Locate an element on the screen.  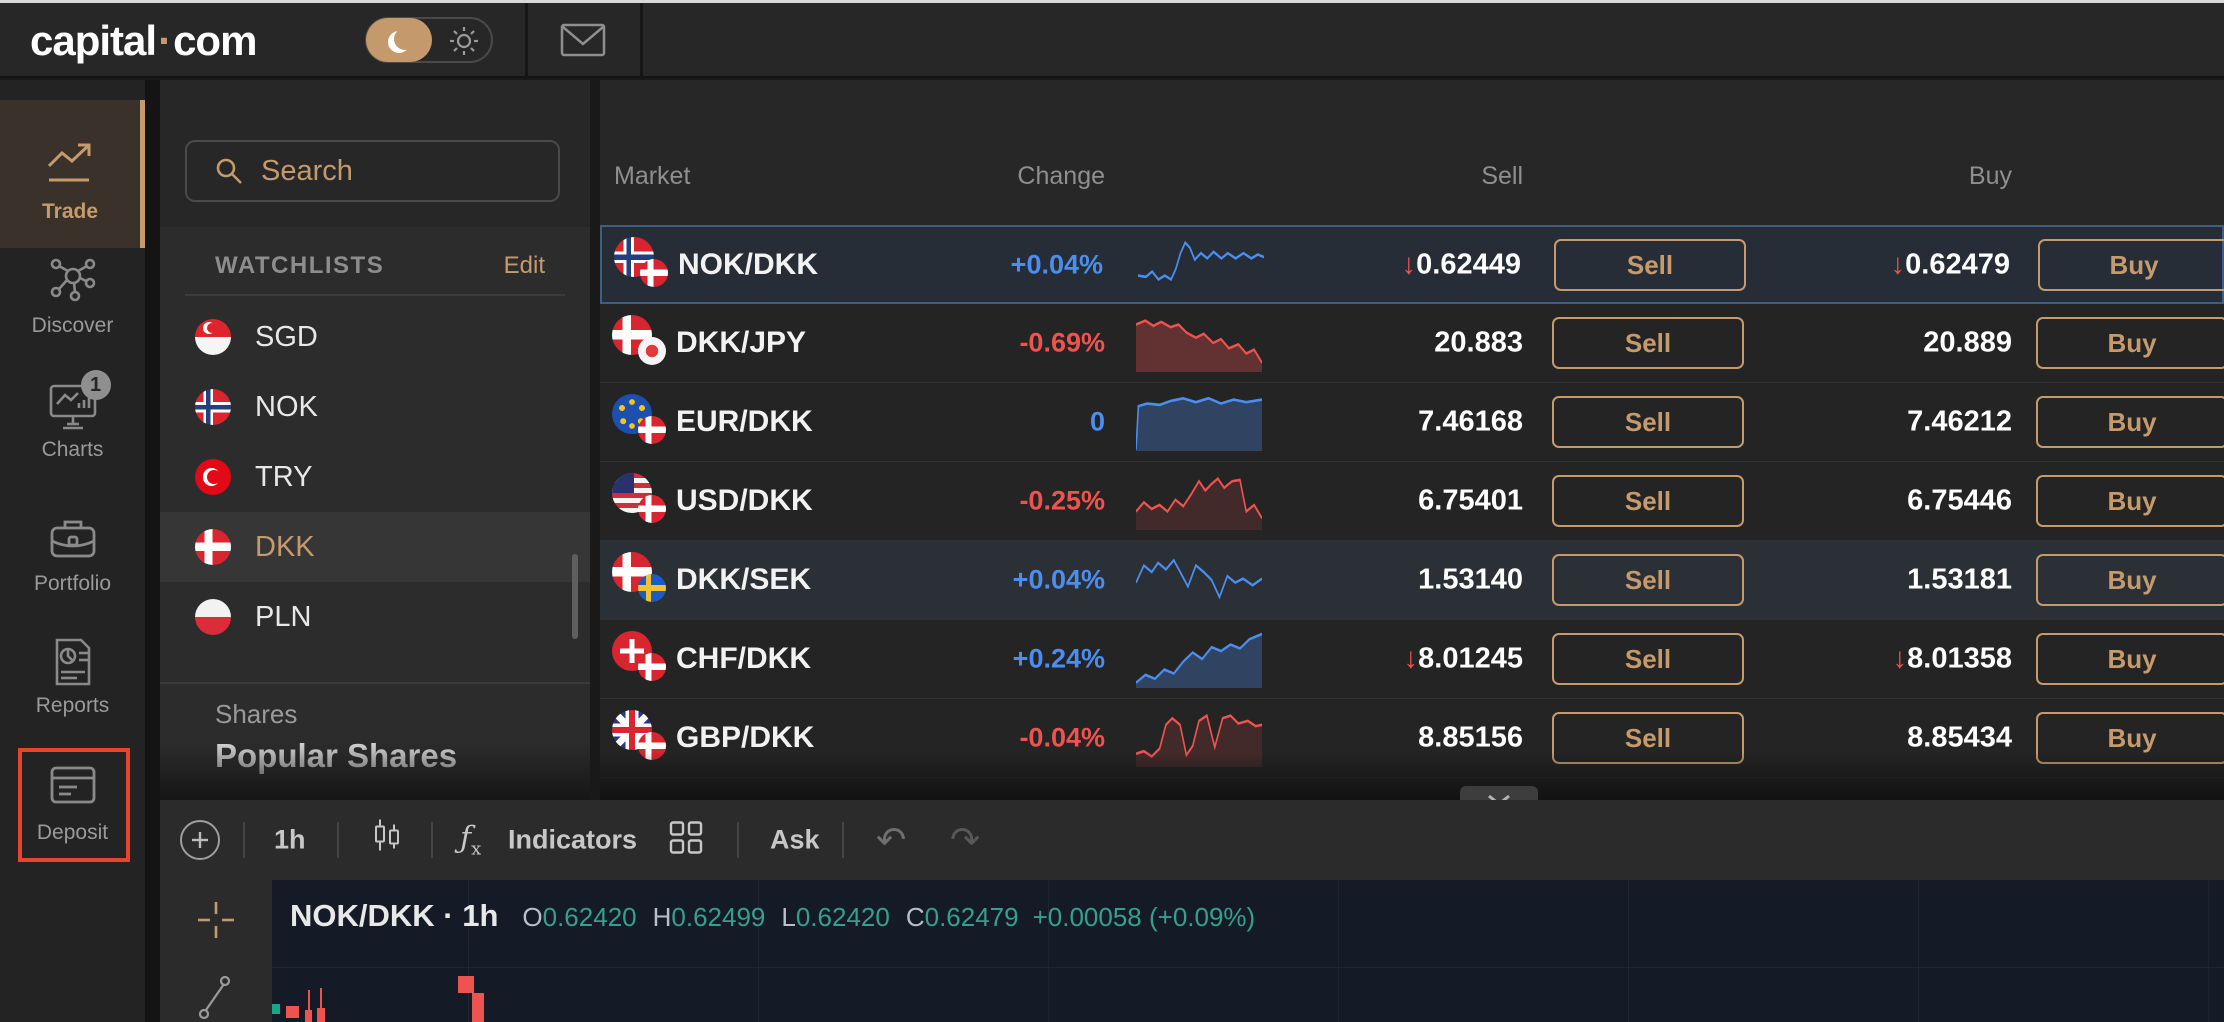
toolbar-separator is located at coordinates (244, 840).